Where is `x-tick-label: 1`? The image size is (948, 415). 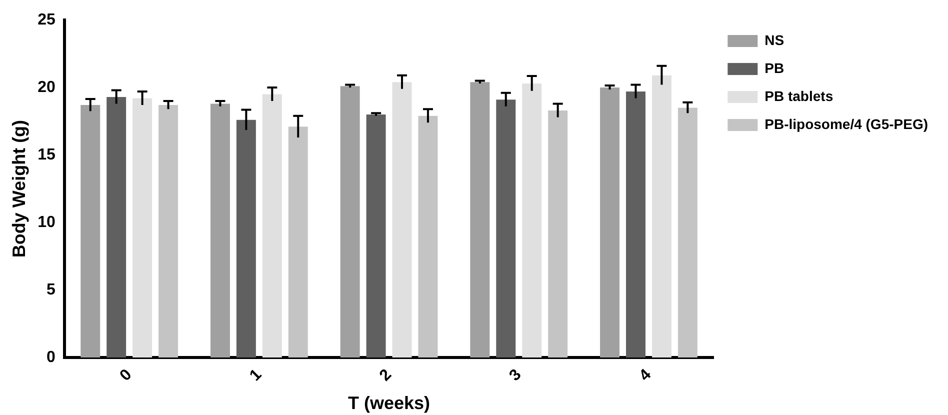 x-tick-label: 1 is located at coordinates (256, 375).